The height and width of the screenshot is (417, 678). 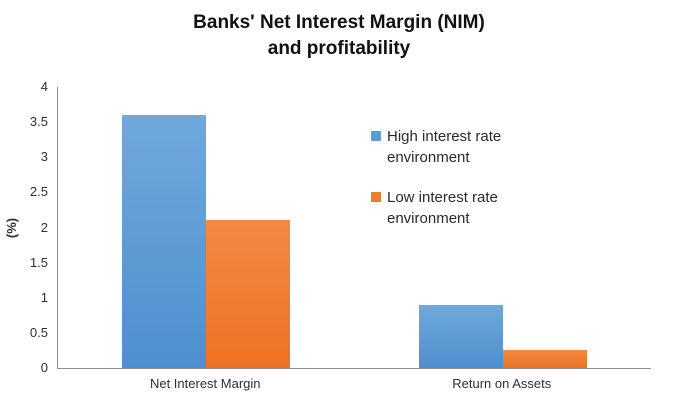 What do you see at coordinates (38, 262) in the screenshot?
I see `y-tick-label: 1.5` at bounding box center [38, 262].